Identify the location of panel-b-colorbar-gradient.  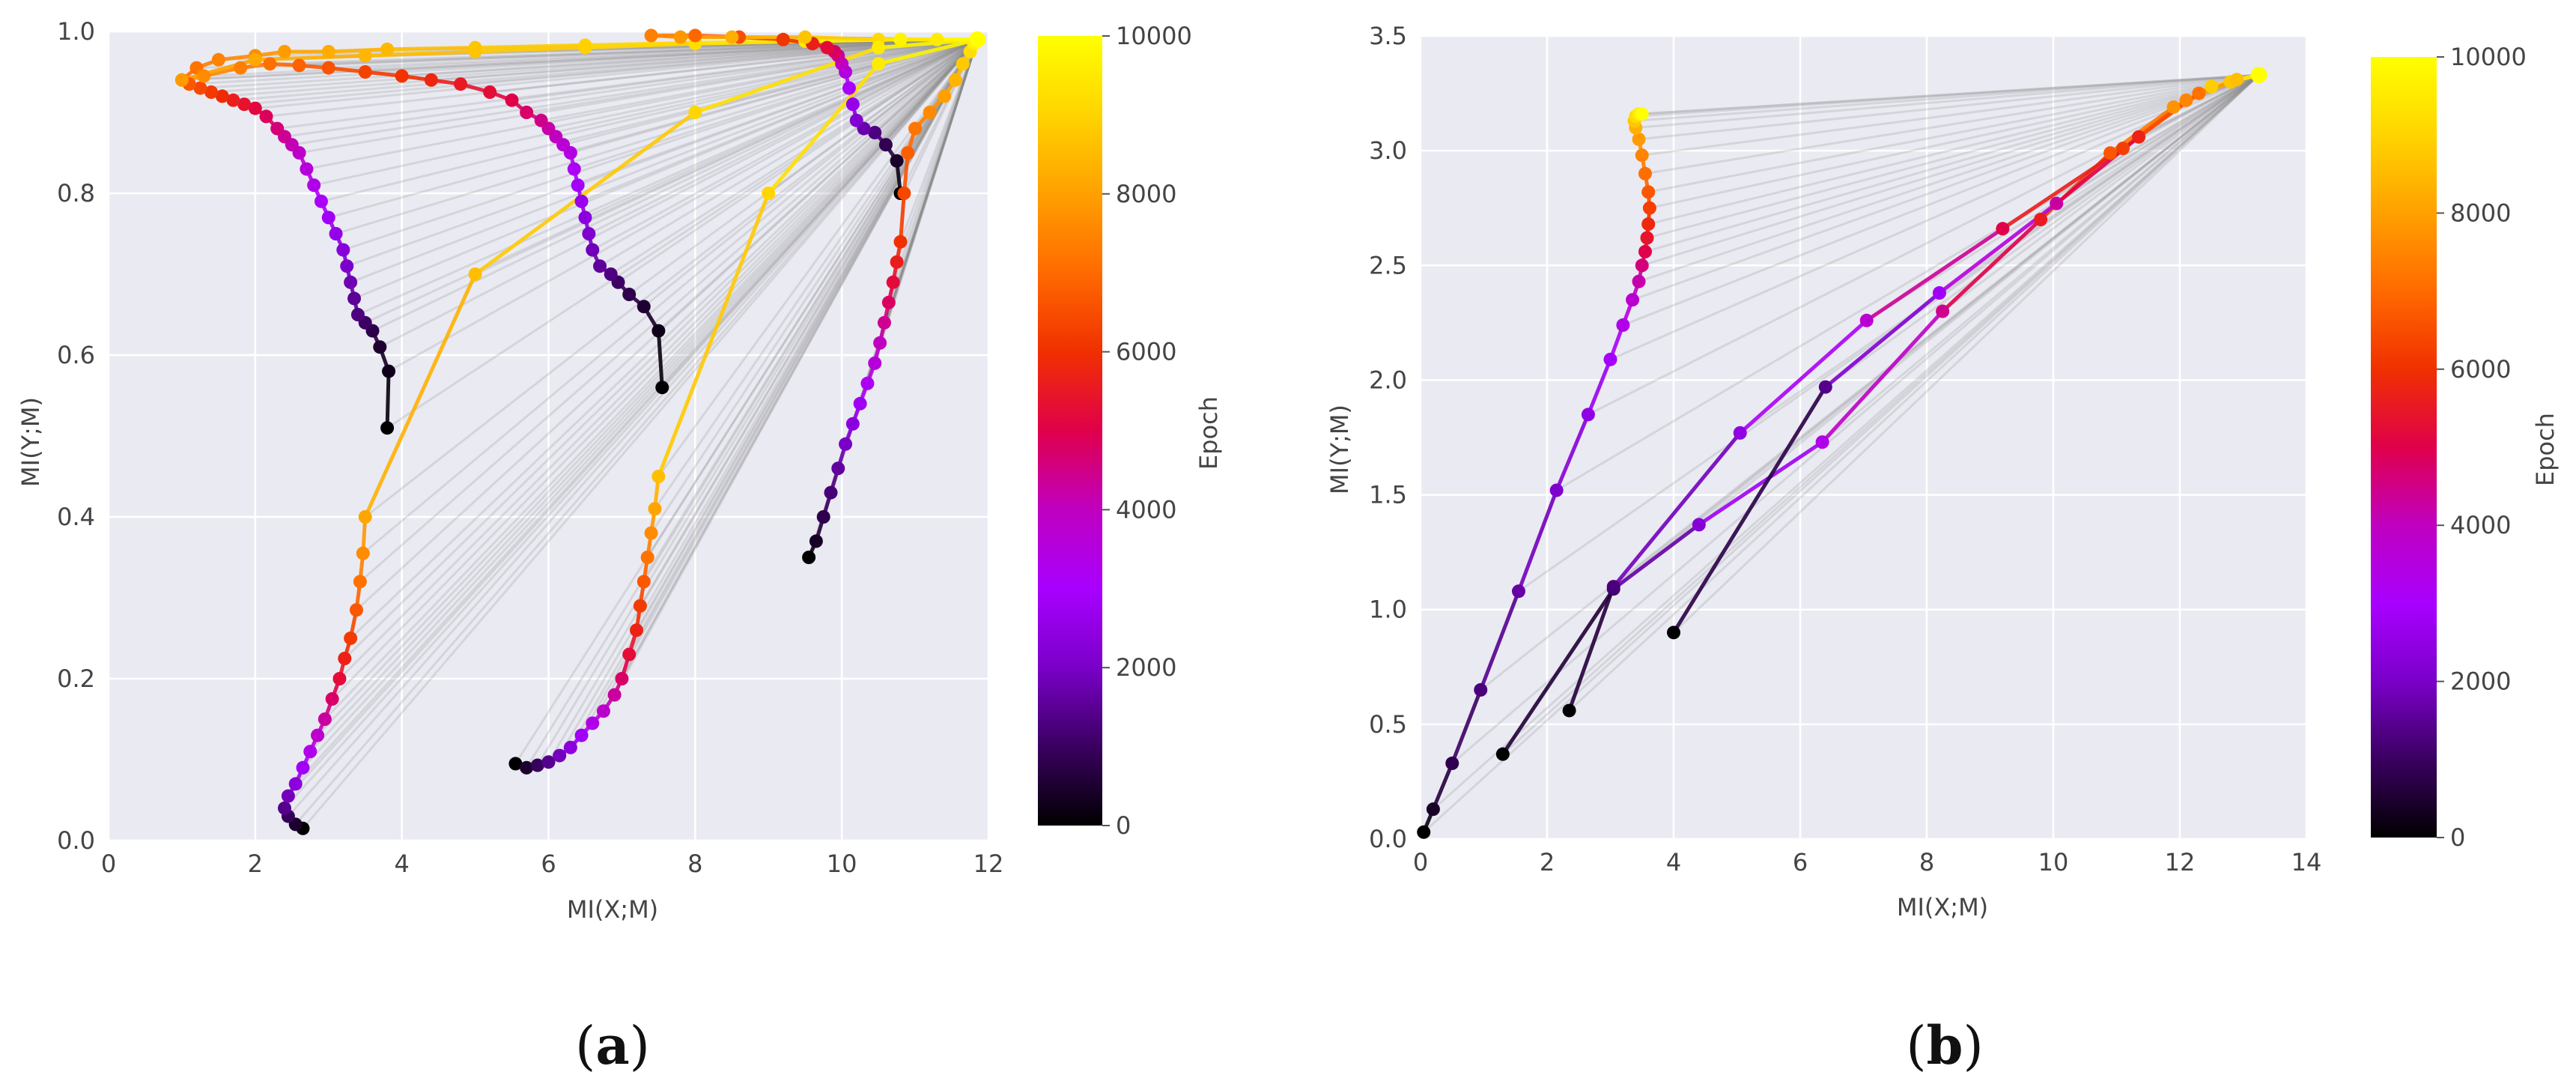
(2404, 447).